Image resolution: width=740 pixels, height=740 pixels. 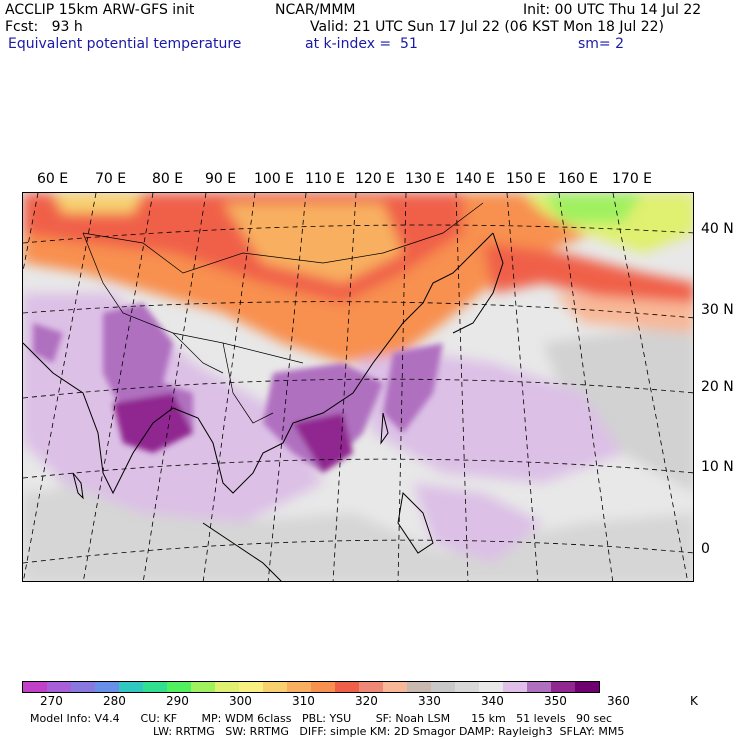 What do you see at coordinates (274, 179) in the screenshot?
I see `lon-label: 100 E` at bounding box center [274, 179].